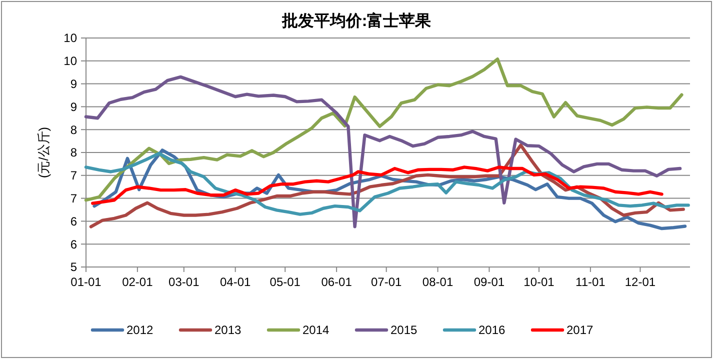  I want to click on x-tick-label: 07-01, so click(386, 282).